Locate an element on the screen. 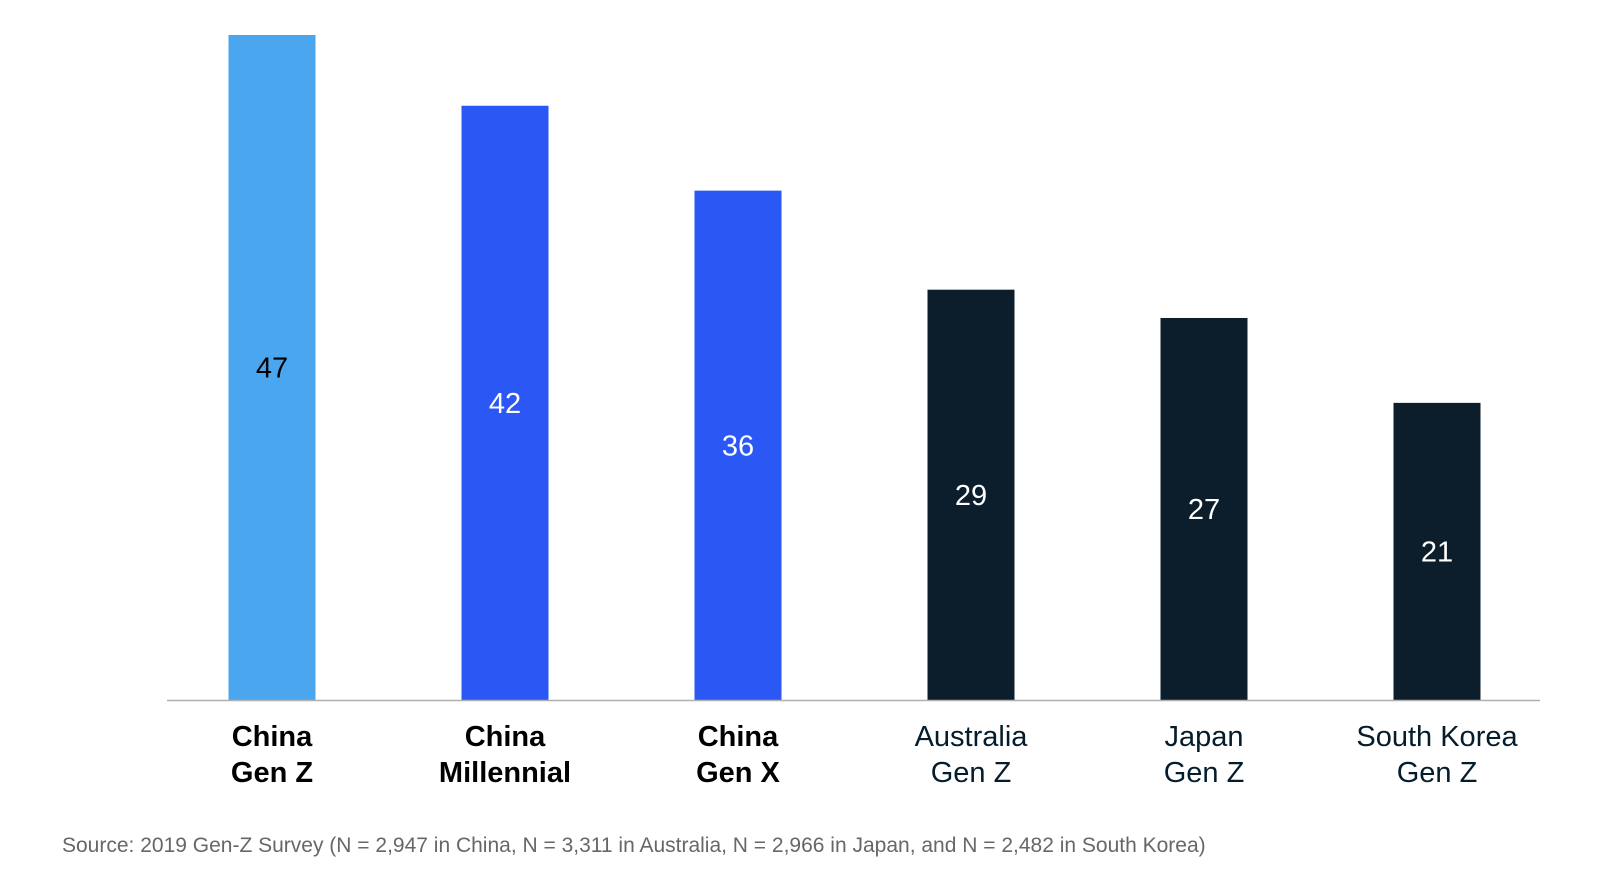 The image size is (1614, 884). bar-value-label-5: 21 is located at coordinates (1437, 552).